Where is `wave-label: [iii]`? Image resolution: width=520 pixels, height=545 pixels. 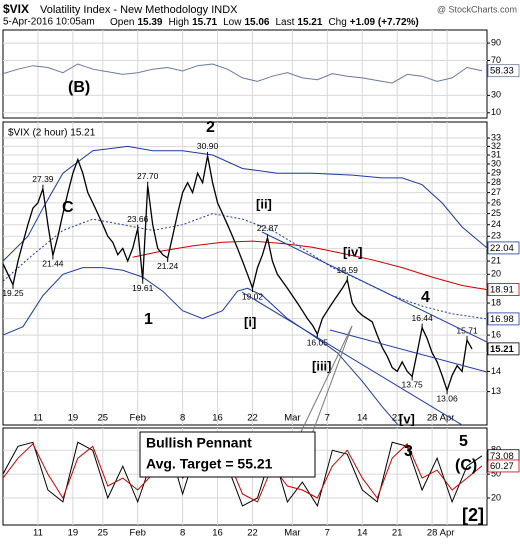 wave-label: [iii] is located at coordinates (322, 365).